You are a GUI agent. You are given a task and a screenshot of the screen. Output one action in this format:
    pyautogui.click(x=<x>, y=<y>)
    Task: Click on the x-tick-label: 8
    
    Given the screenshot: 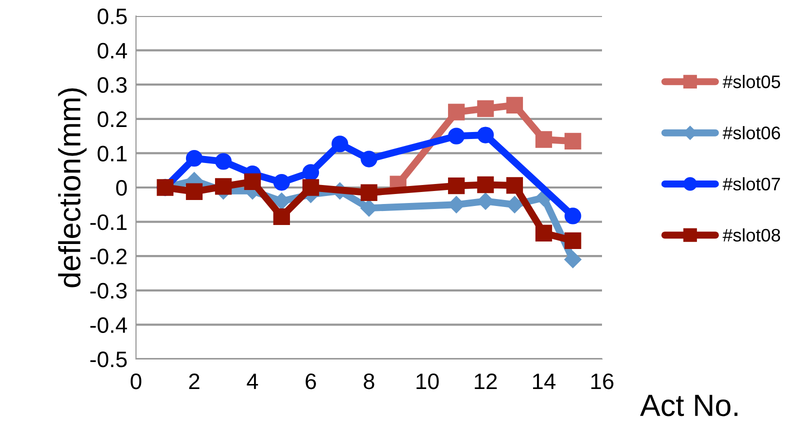 What is the action you would take?
    pyautogui.click(x=369, y=381)
    